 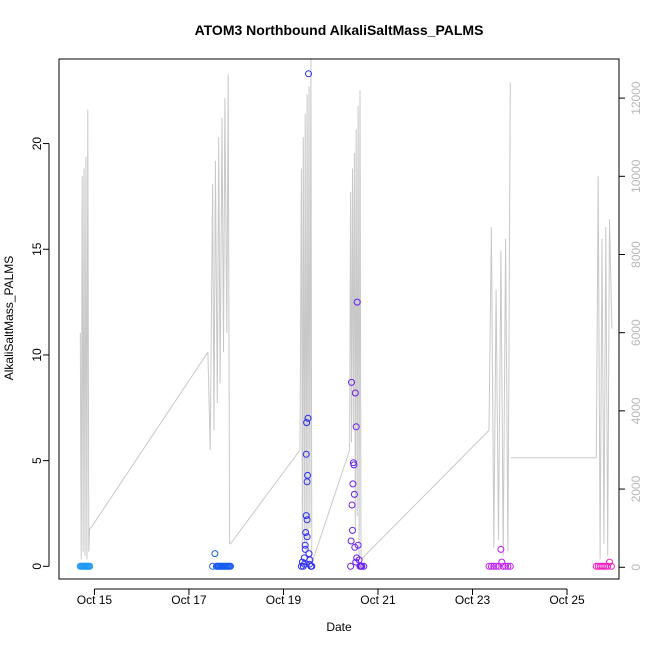 What do you see at coordinates (473, 600) in the screenshot?
I see `x-tick-label: Oct 23` at bounding box center [473, 600].